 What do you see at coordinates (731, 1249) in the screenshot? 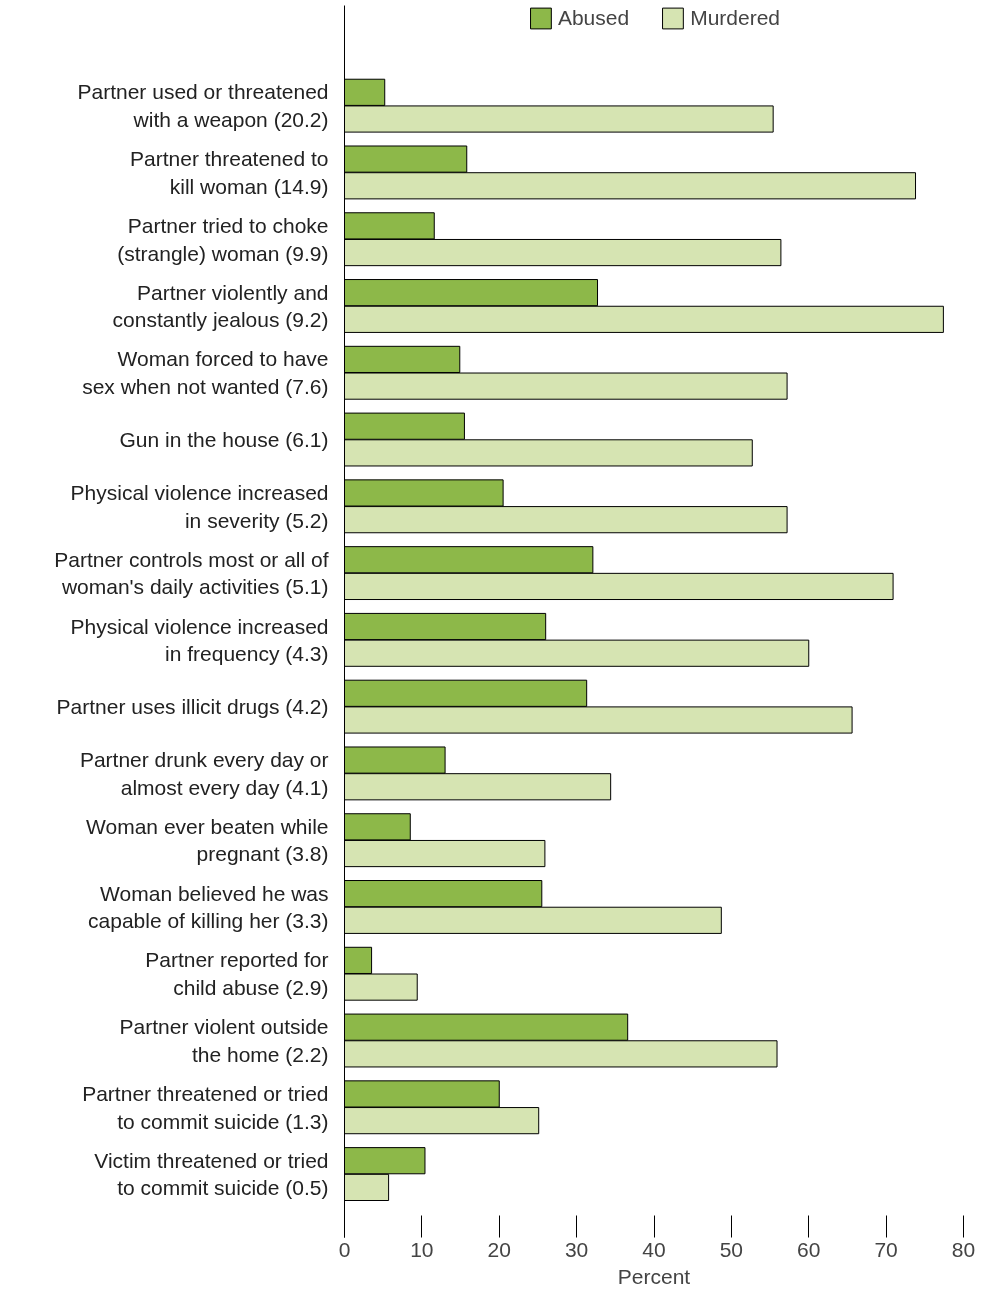
I see `x-tick-label: 50` at bounding box center [731, 1249].